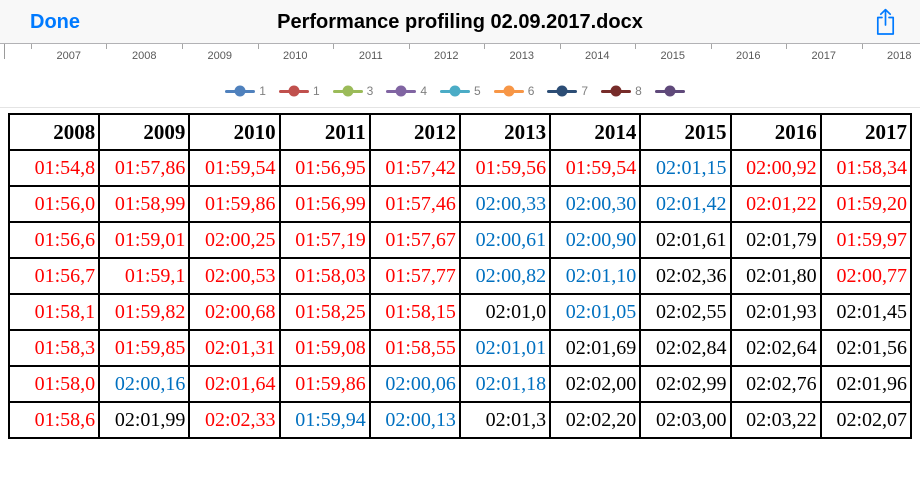 The width and height of the screenshot is (920, 483). Describe the element at coordinates (775, 240) in the screenshot. I see `table-cell: 02:01,79` at that location.